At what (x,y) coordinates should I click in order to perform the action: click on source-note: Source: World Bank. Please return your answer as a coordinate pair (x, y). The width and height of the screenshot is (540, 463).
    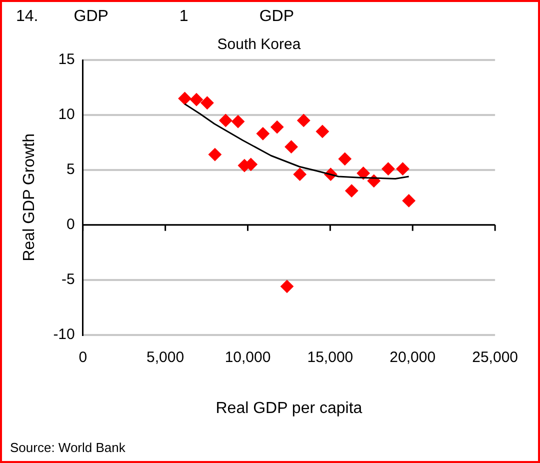
    Looking at the image, I should click on (68, 447).